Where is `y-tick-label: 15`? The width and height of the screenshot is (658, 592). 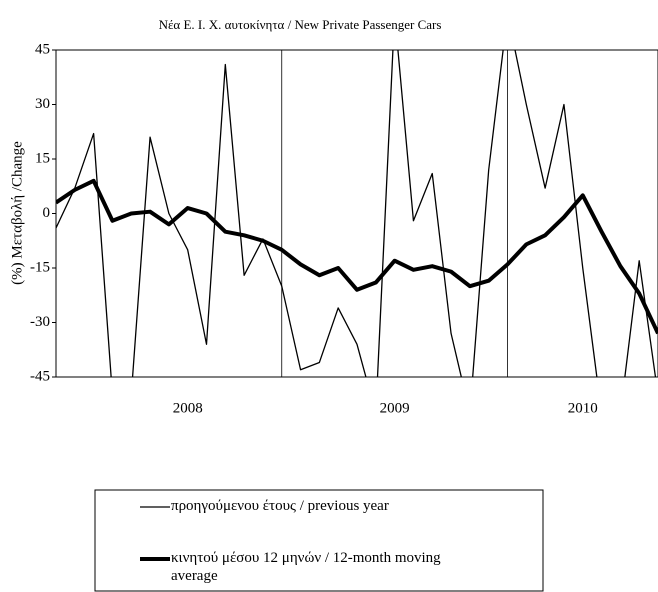 y-tick-label: 15 is located at coordinates (42, 158).